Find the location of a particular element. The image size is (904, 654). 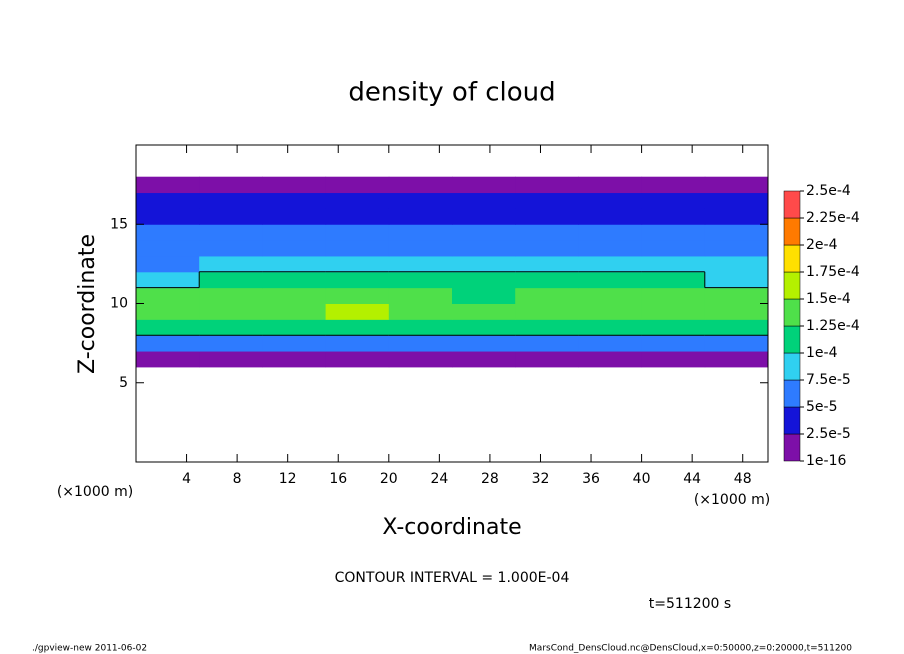

colorbar-label: 2e-4 is located at coordinates (822, 245).